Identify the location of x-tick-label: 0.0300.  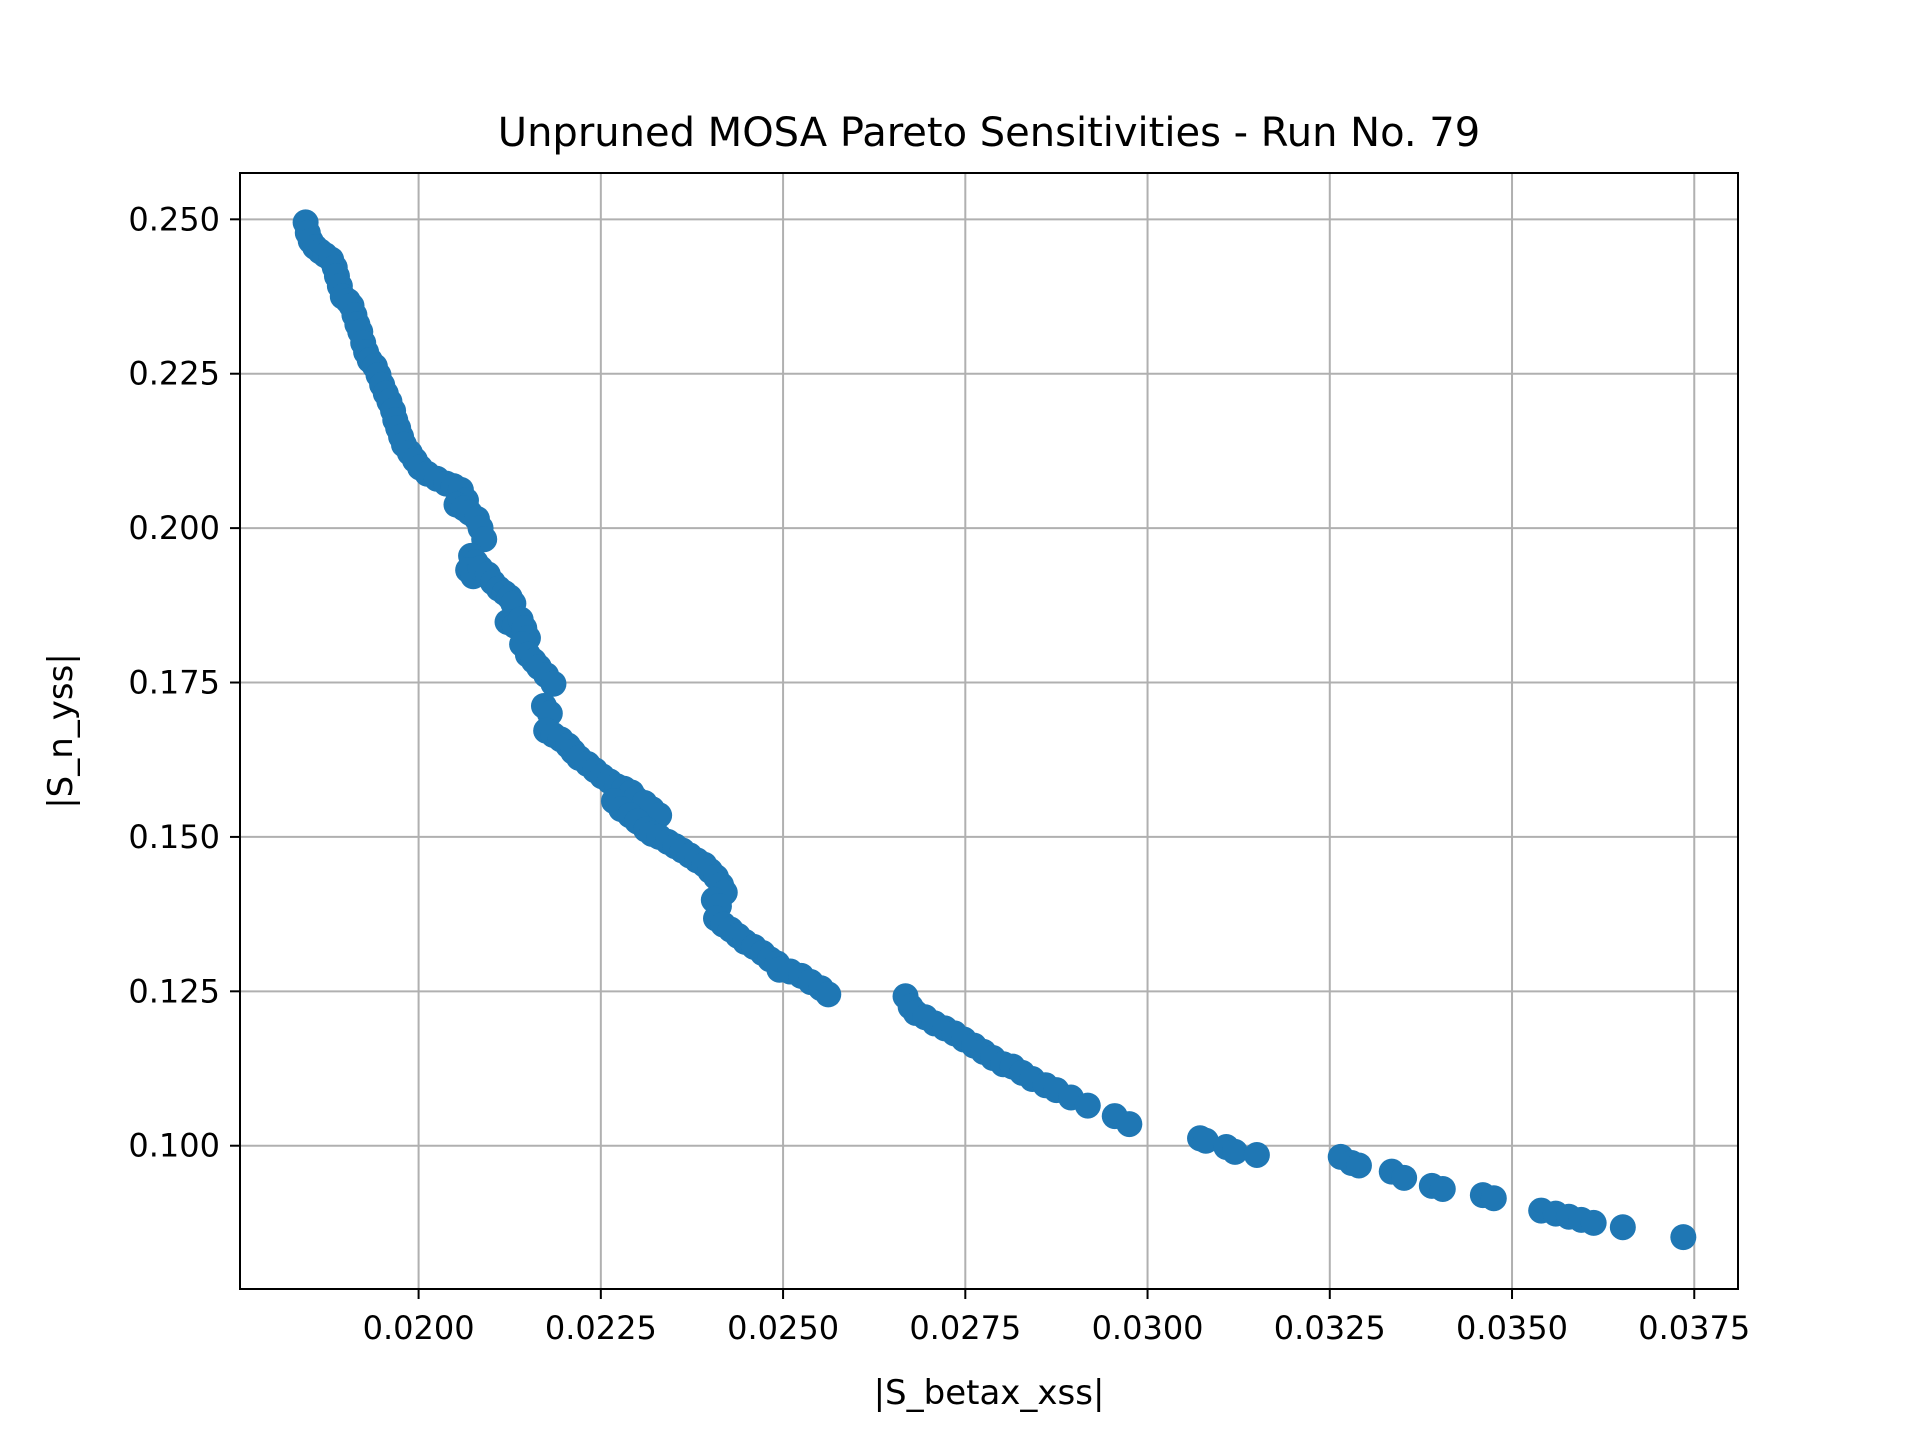
(1148, 1328).